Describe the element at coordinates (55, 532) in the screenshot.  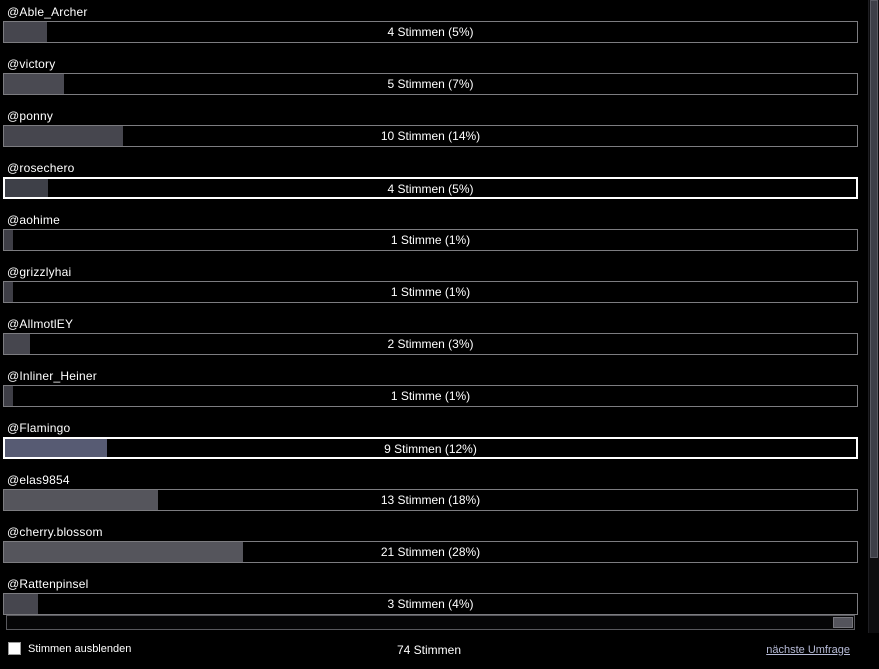
I see `option-username-label: @cherry.blossom` at that location.